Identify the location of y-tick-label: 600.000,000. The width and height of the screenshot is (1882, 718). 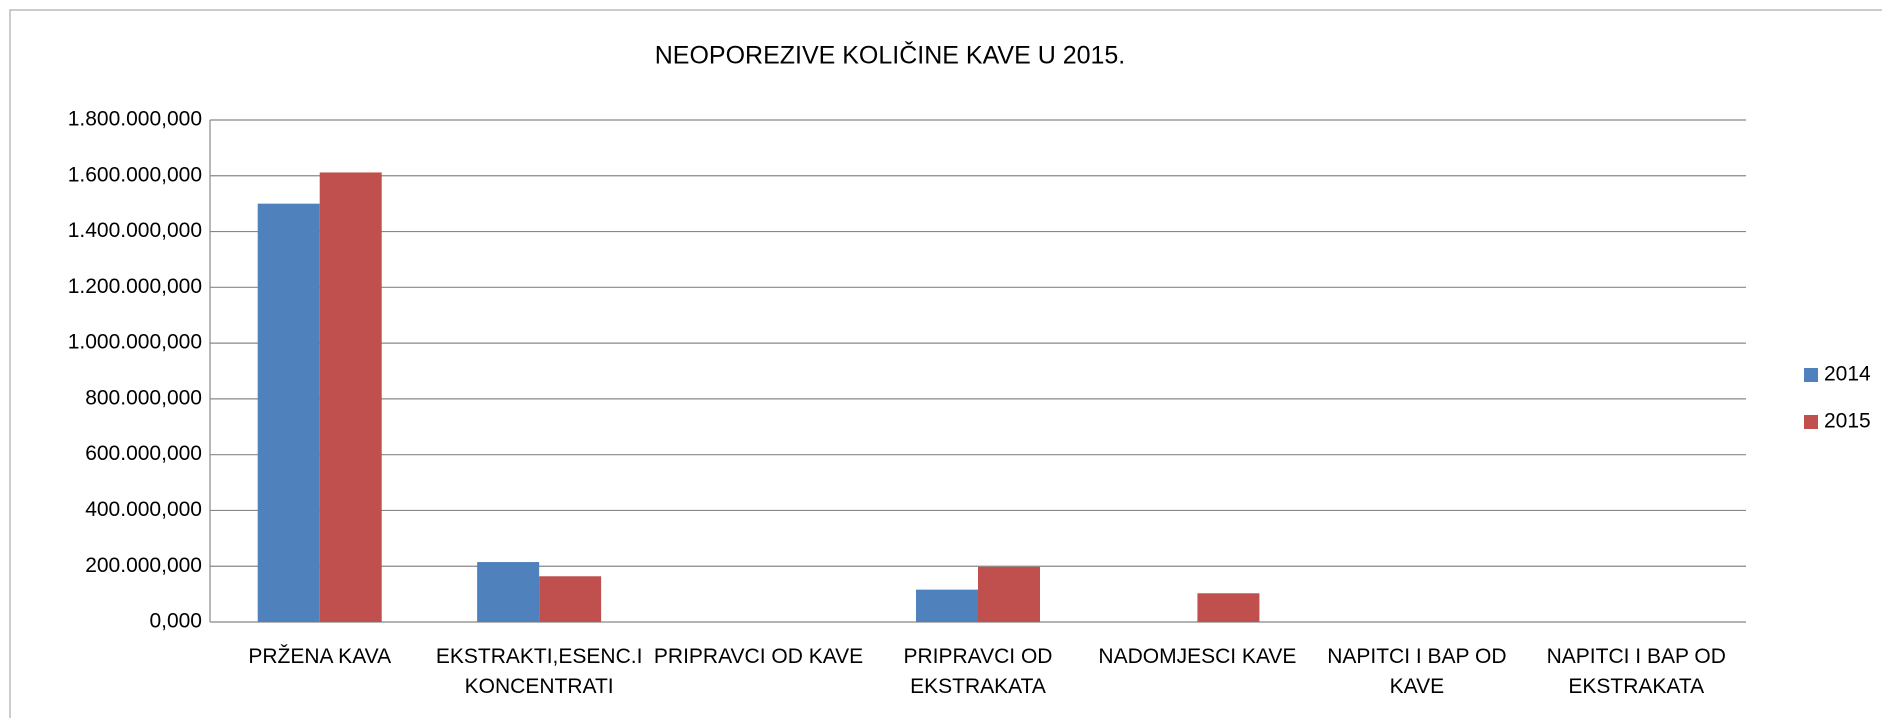
(143, 453).